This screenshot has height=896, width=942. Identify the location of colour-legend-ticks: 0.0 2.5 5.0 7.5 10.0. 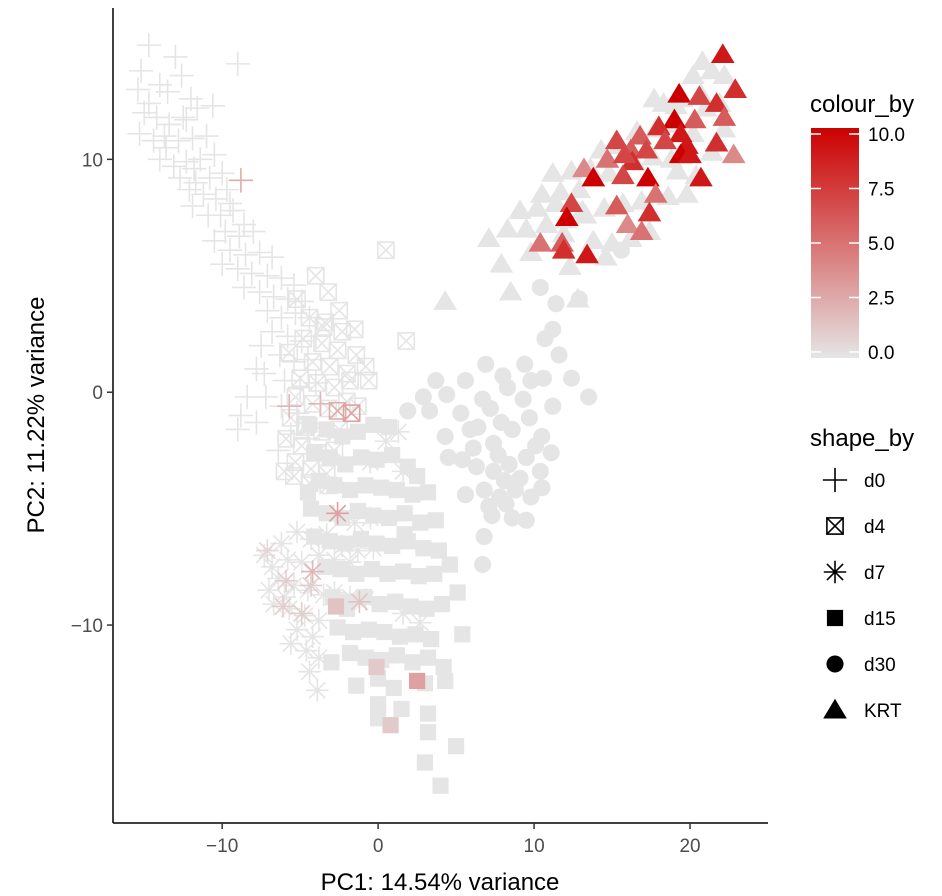
(858, 244).